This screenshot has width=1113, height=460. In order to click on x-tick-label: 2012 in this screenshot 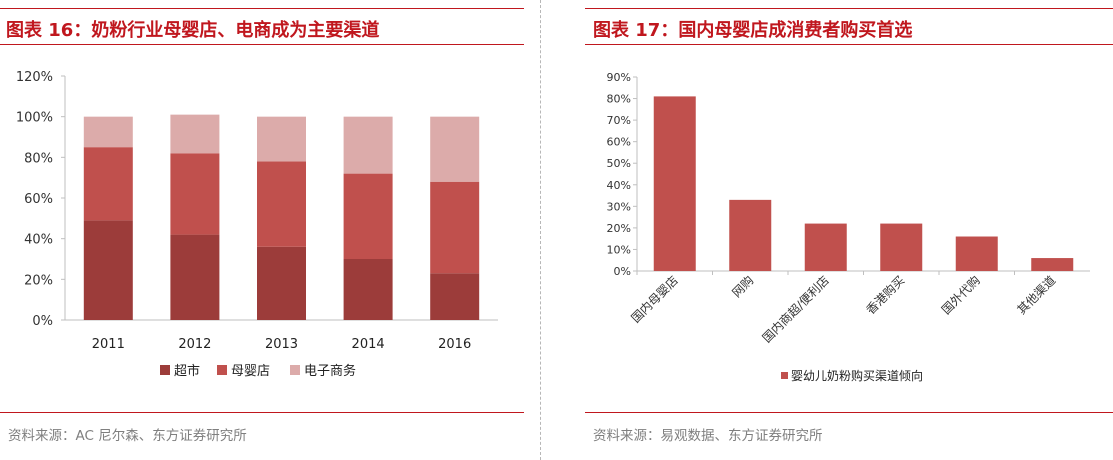, I will do `click(194, 344)`.